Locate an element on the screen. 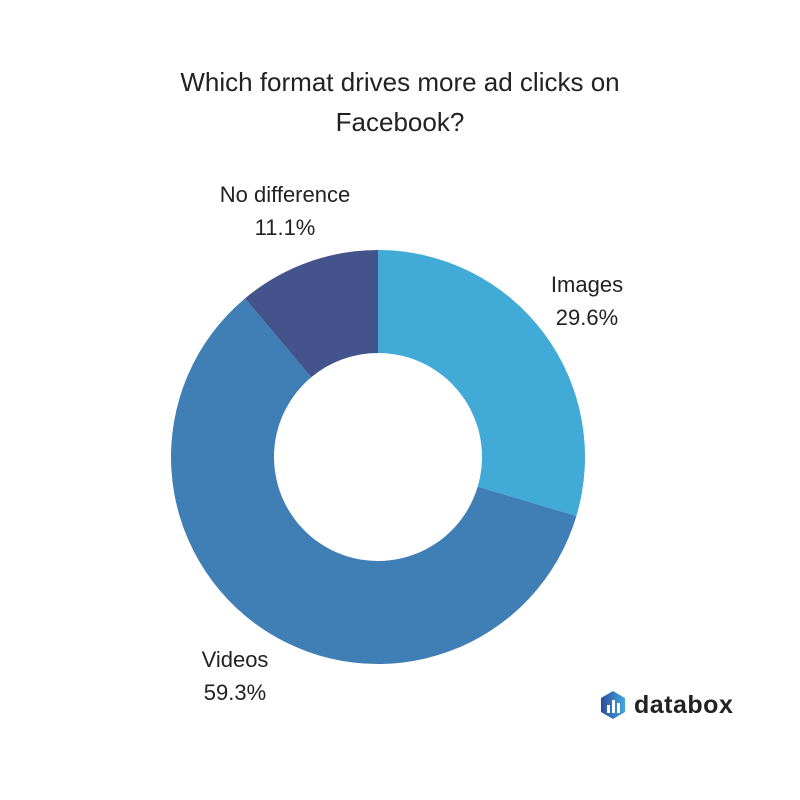 The width and height of the screenshot is (800, 800). slice-no-difference is located at coordinates (311, 314).